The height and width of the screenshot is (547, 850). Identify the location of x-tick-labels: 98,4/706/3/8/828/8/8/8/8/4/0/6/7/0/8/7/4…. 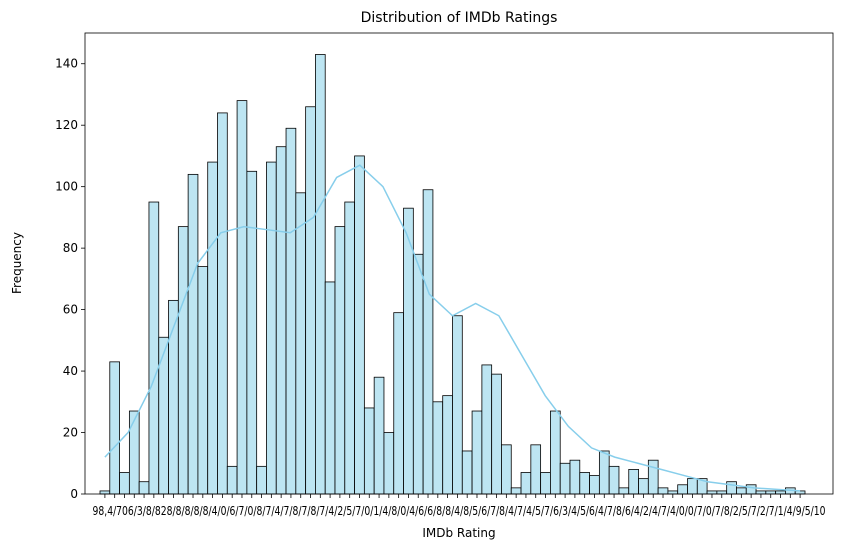
(459, 511).